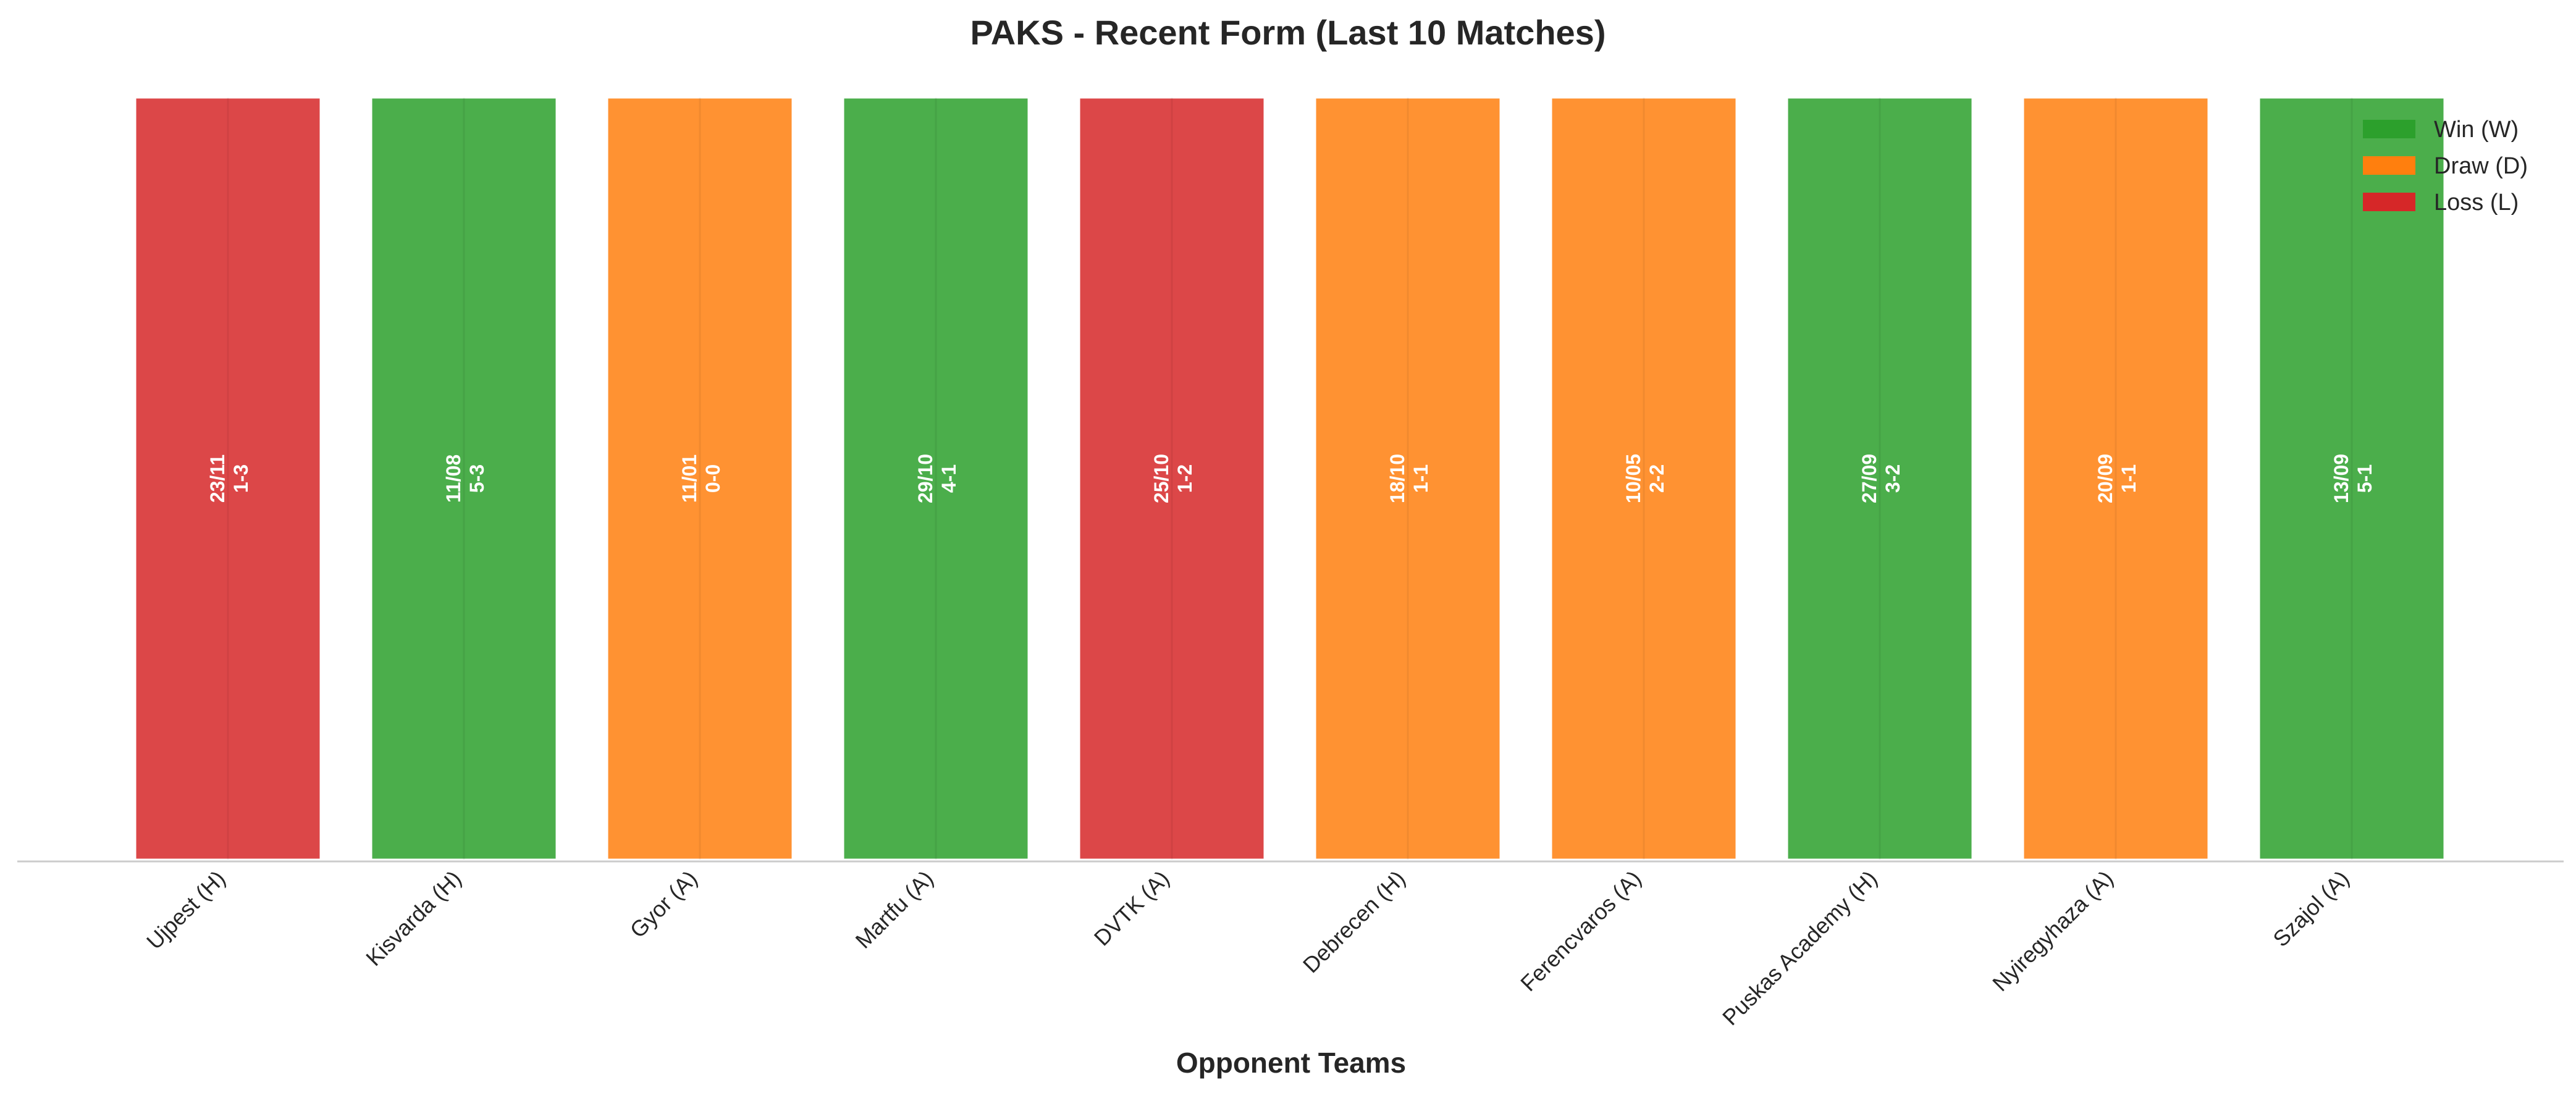 This screenshot has height=1093, width=2576. Describe the element at coordinates (2476, 130) in the screenshot. I see `legend-item: Win (W)` at that location.